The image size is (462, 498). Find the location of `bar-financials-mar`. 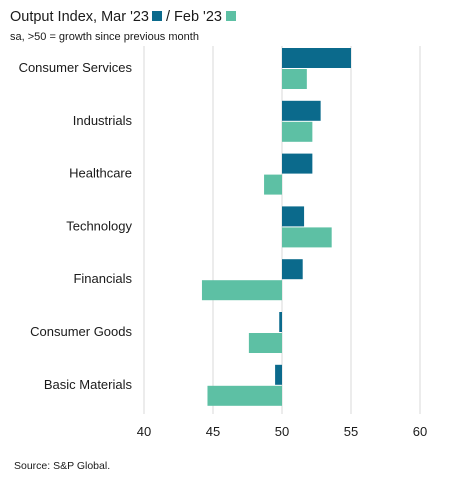

bar-financials-mar is located at coordinates (292, 269).